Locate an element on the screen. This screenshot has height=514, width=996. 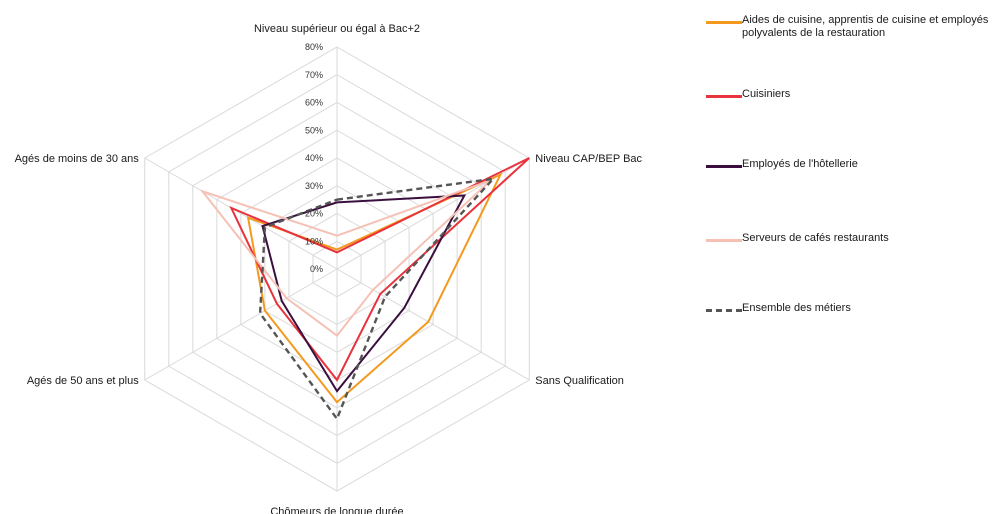
tick-label: 80% is located at coordinates (314, 47).